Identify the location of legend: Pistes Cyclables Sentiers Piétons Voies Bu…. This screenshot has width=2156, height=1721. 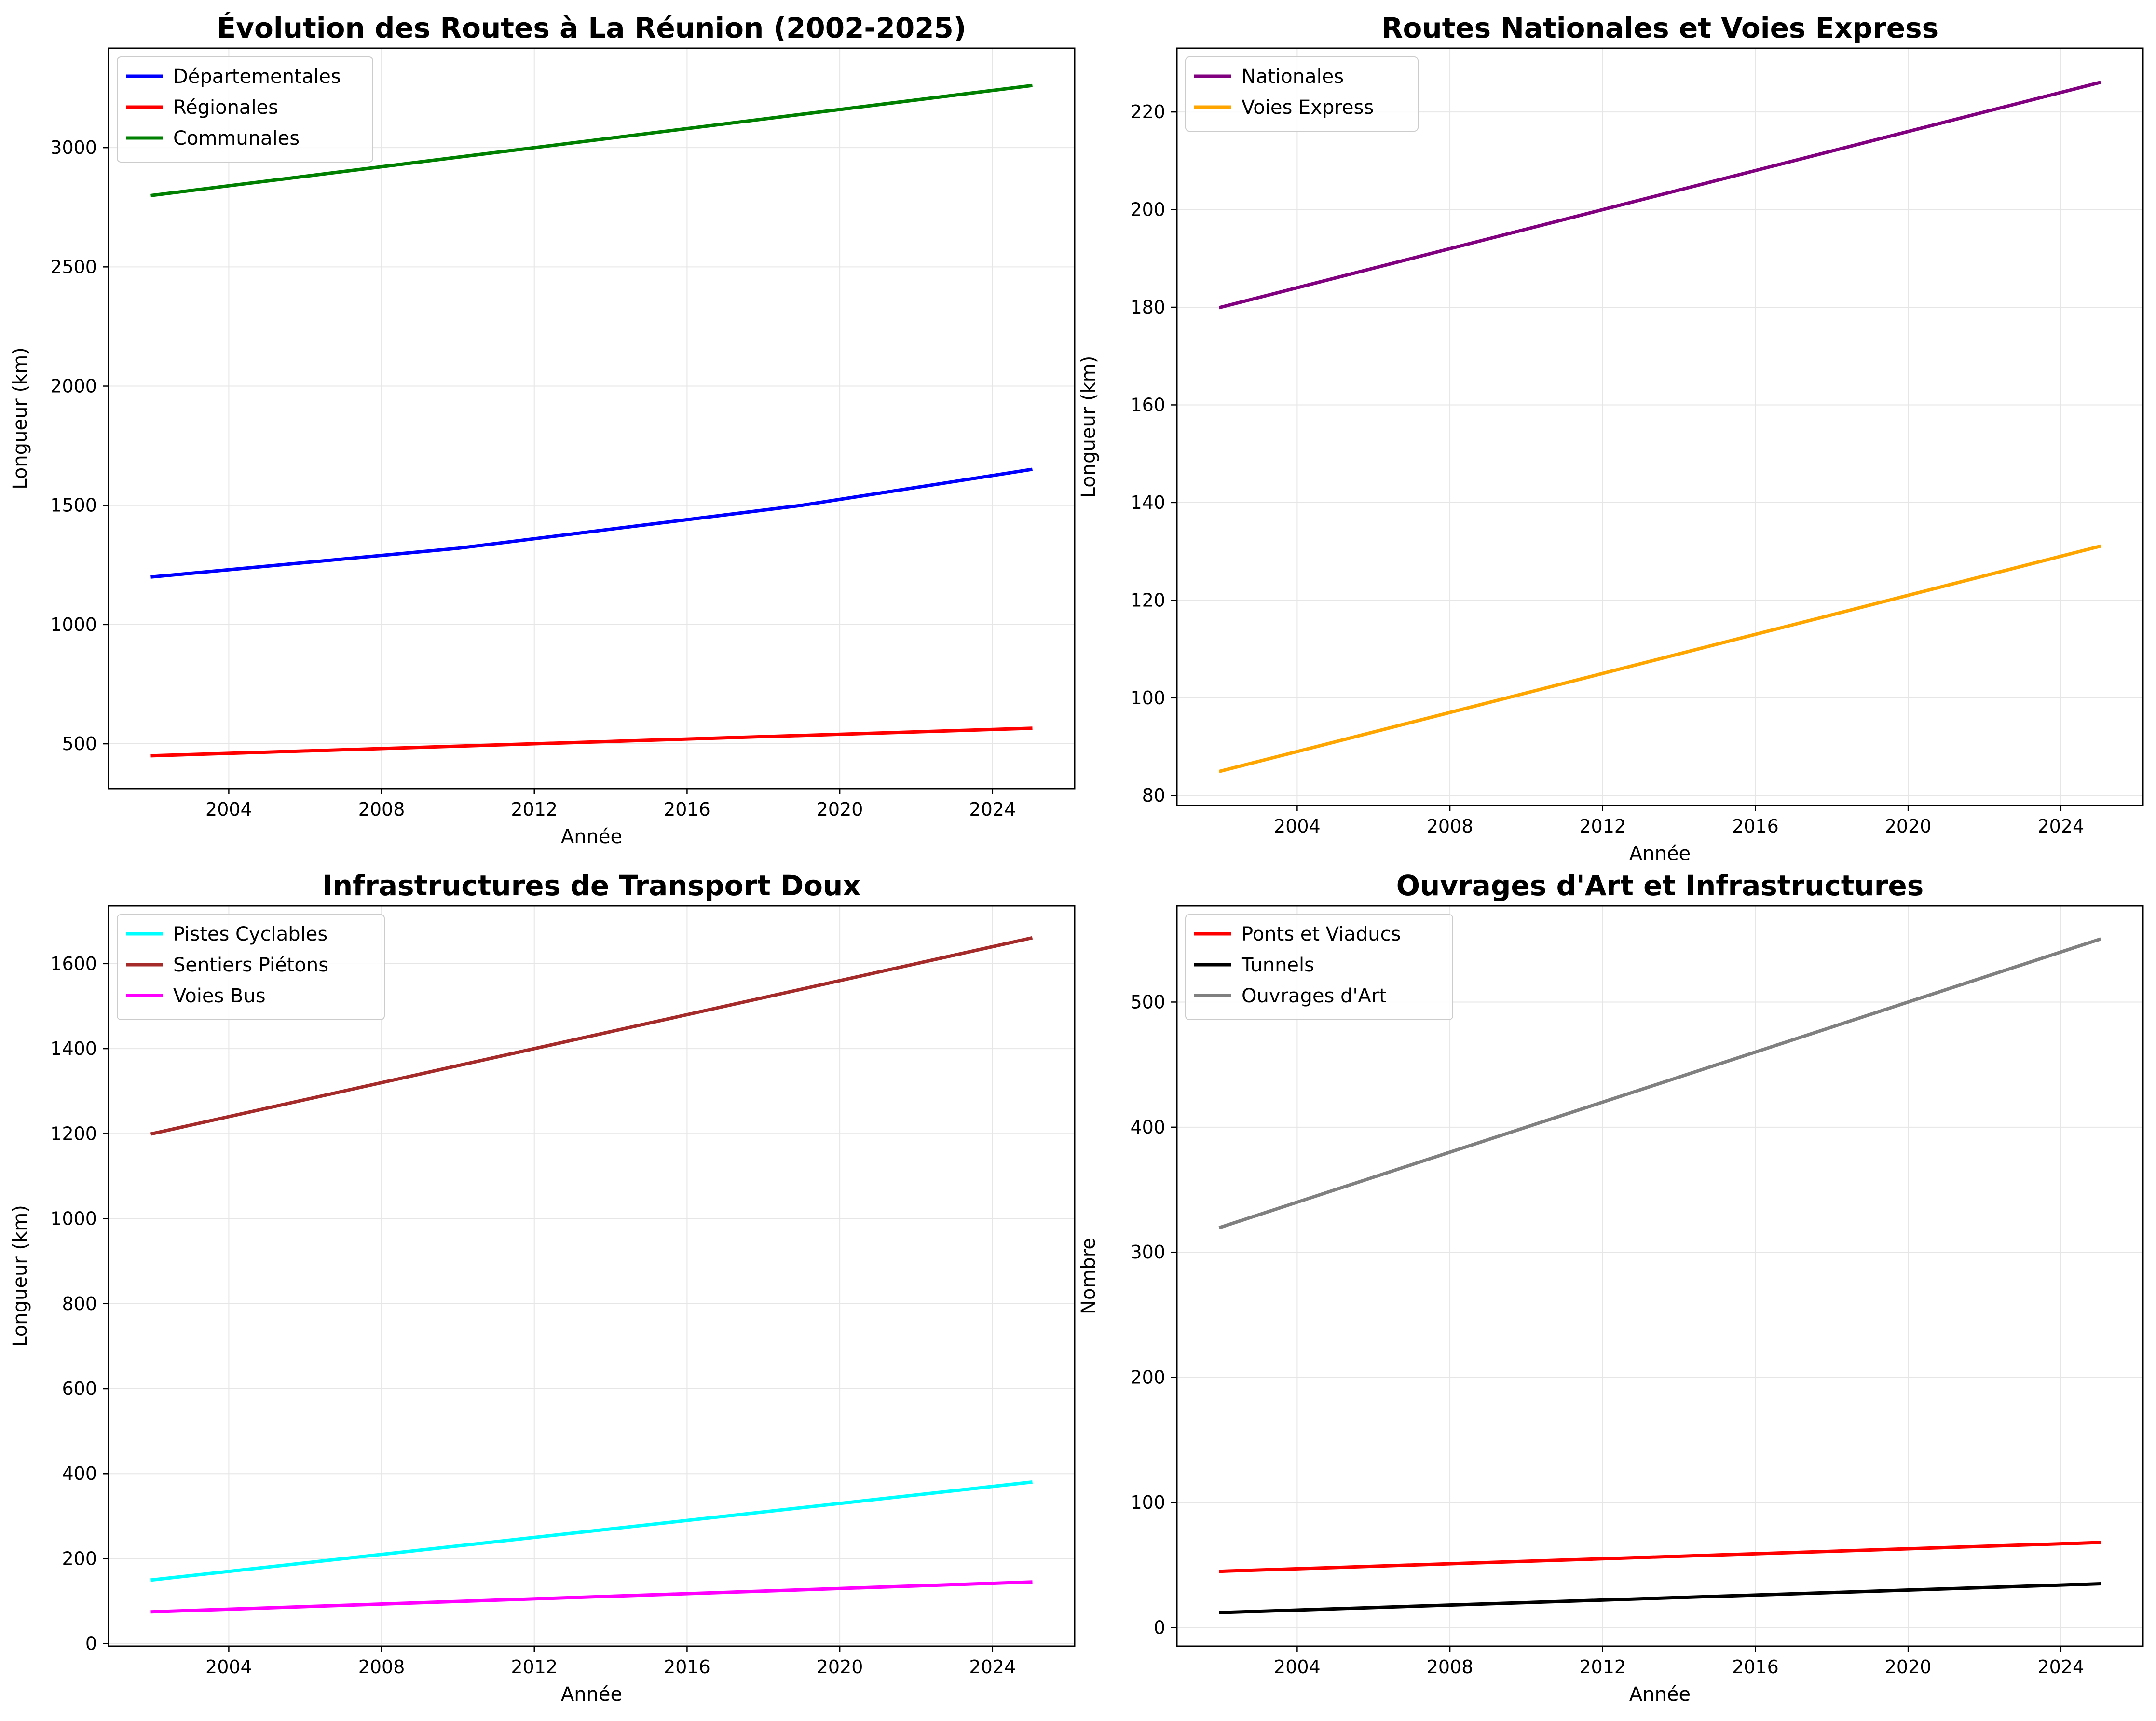
(251, 967).